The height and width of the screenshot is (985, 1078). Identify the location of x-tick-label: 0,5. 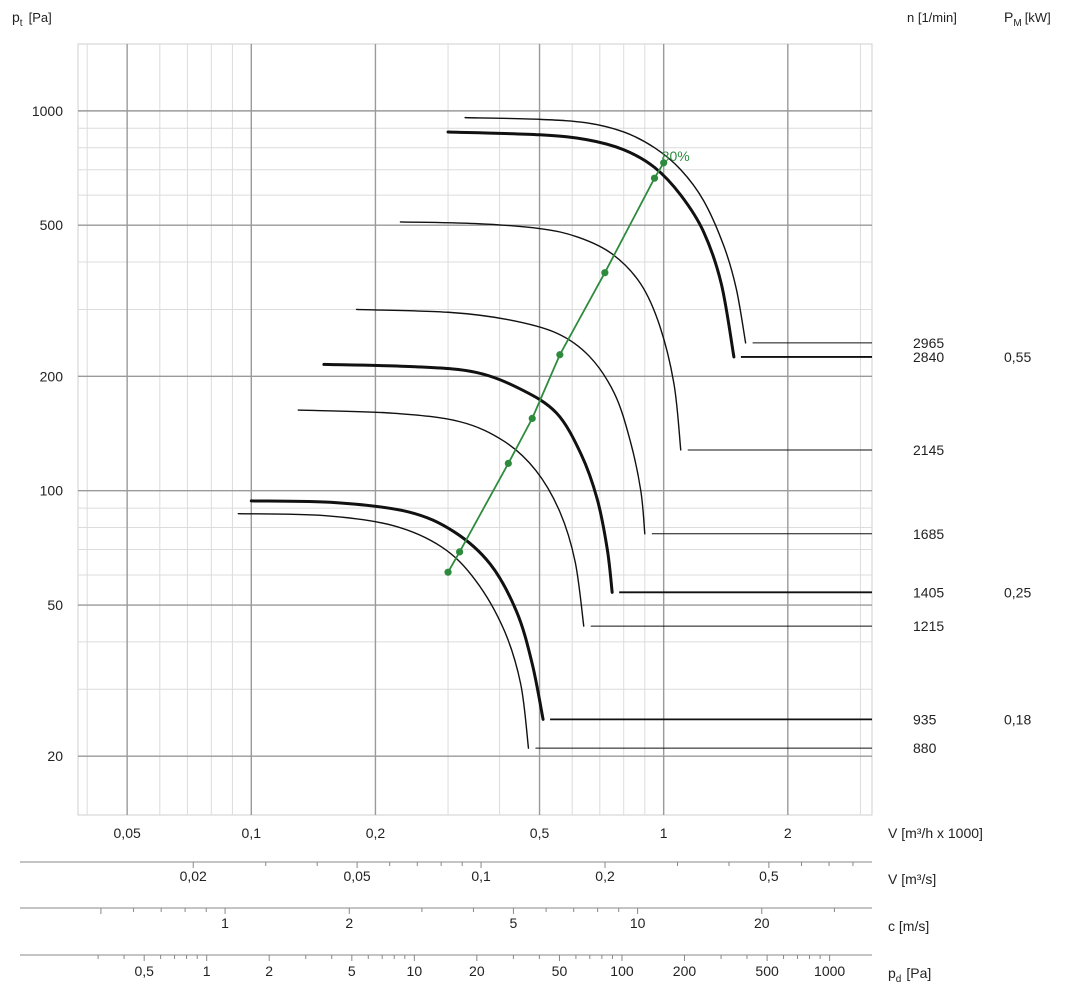
(540, 833).